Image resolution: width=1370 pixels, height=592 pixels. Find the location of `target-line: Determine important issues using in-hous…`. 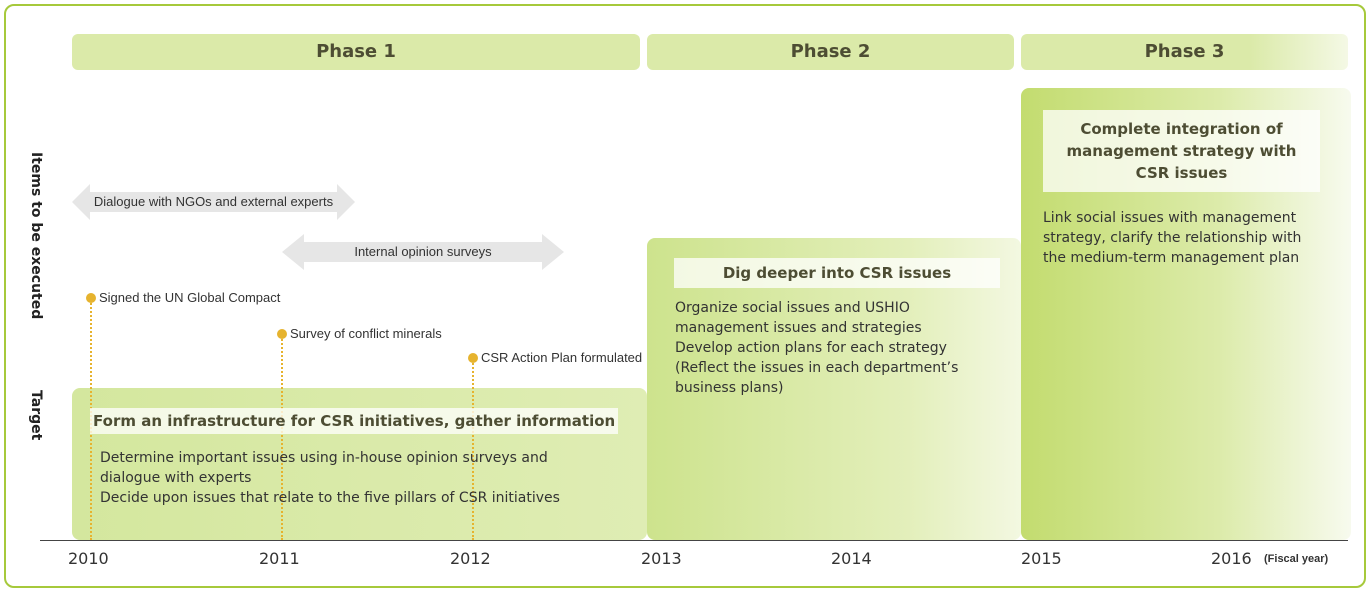

target-line: Determine important issues using in-hous… is located at coordinates (324, 468).